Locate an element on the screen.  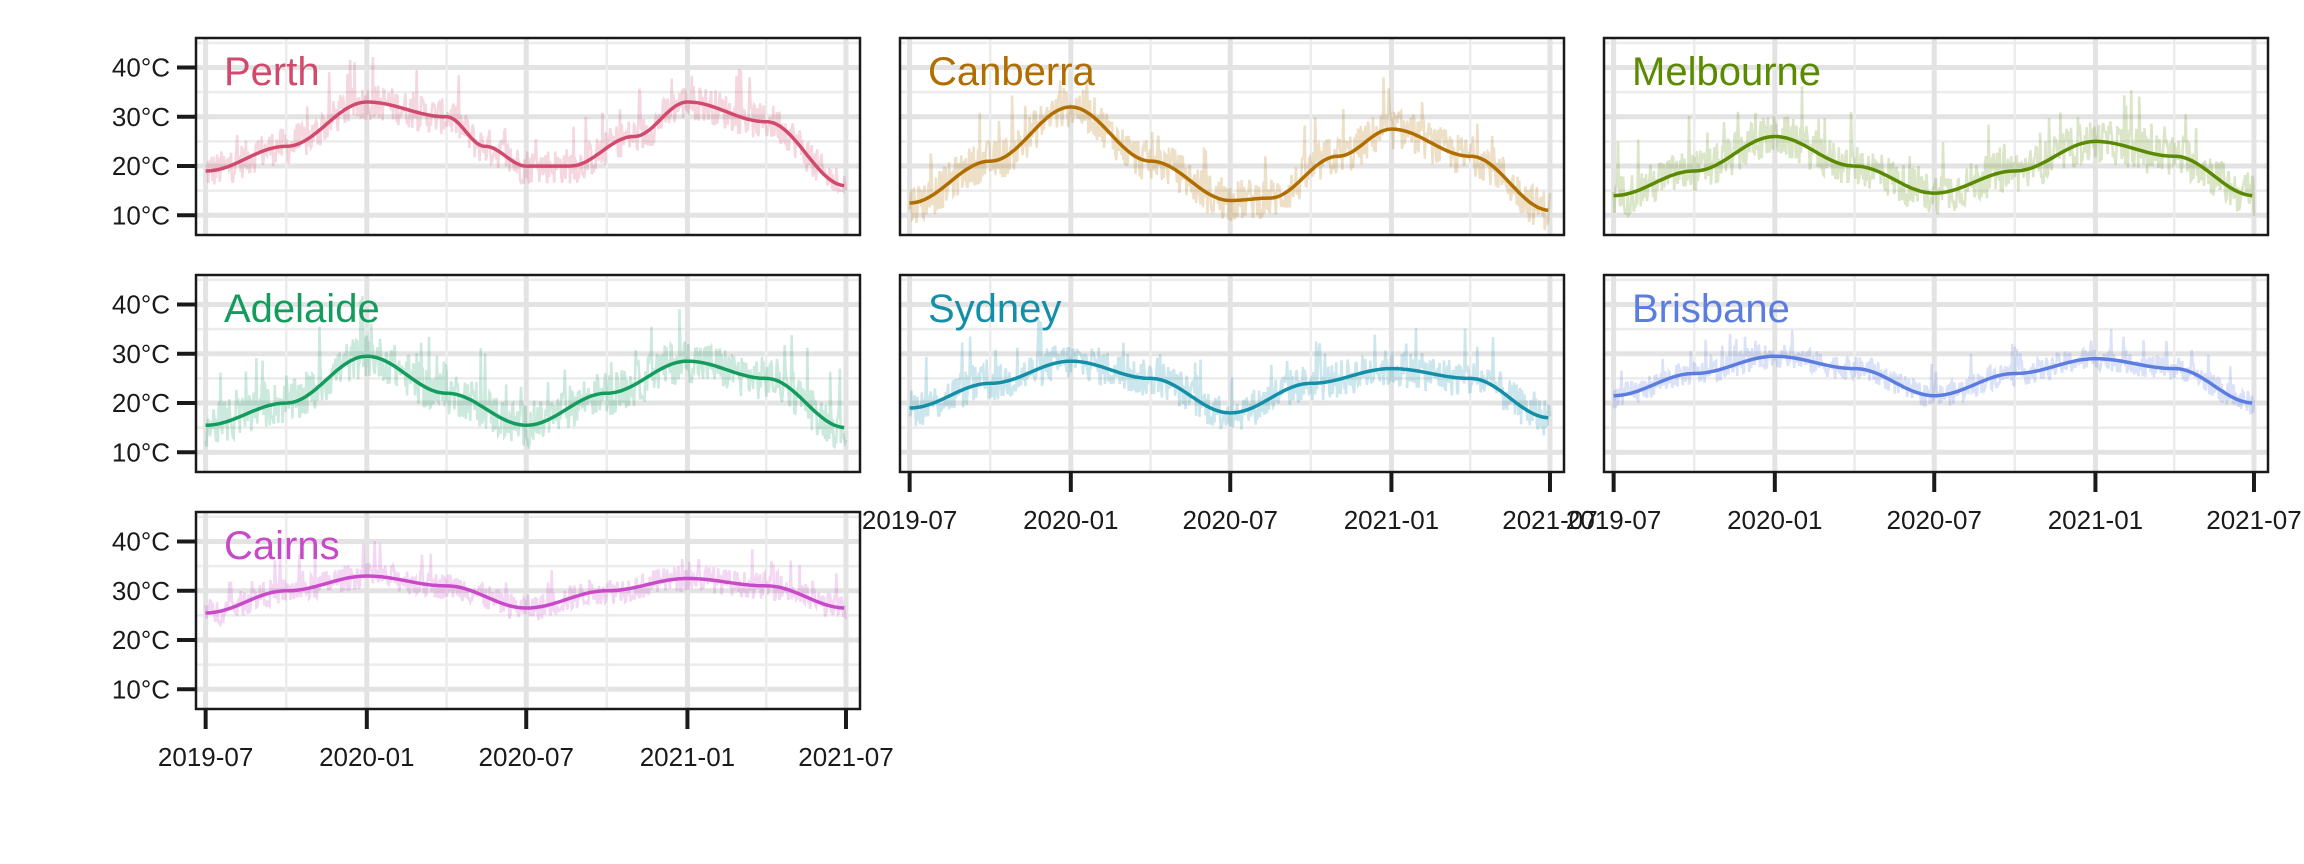
panel-melbourne: Melbourne is located at coordinates (1936, 136).